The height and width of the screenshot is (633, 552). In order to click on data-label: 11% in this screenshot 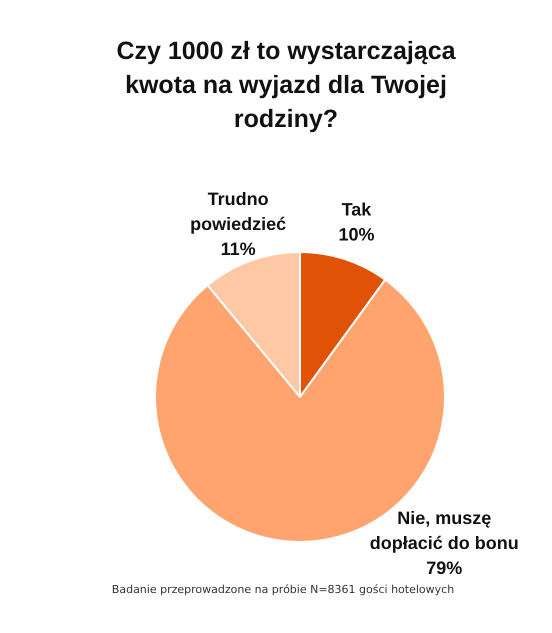, I will do `click(238, 249)`.